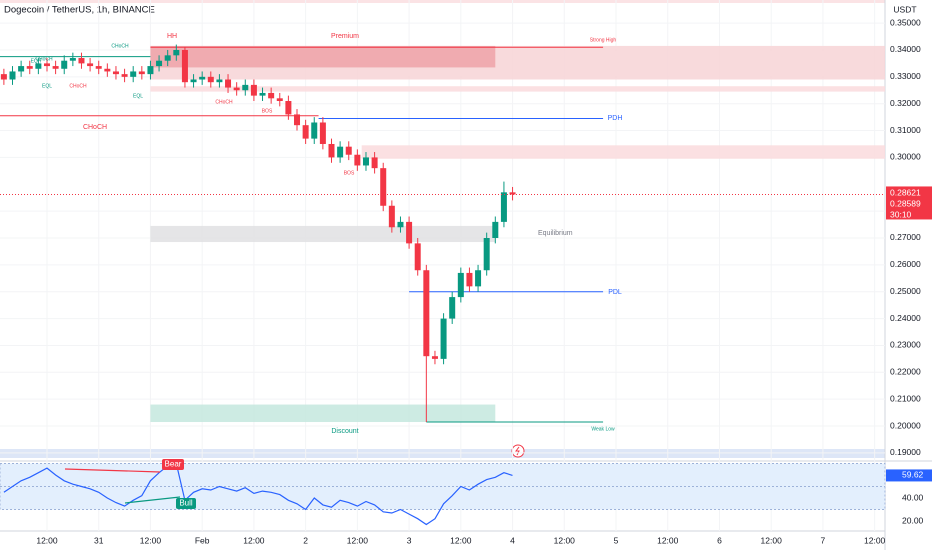 The height and width of the screenshot is (550, 932). What do you see at coordinates (905, 237) in the screenshot?
I see `y-tick-label: 0.27000` at bounding box center [905, 237].